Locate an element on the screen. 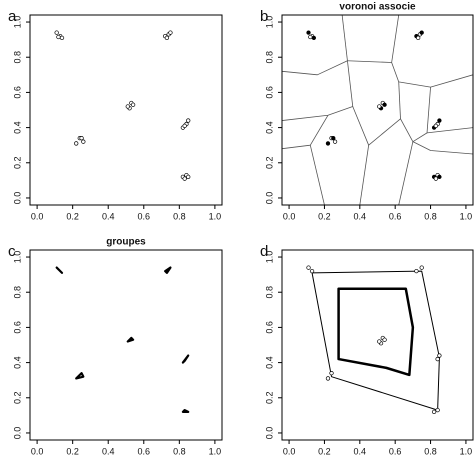  panel-label: b is located at coordinates (264, 16).